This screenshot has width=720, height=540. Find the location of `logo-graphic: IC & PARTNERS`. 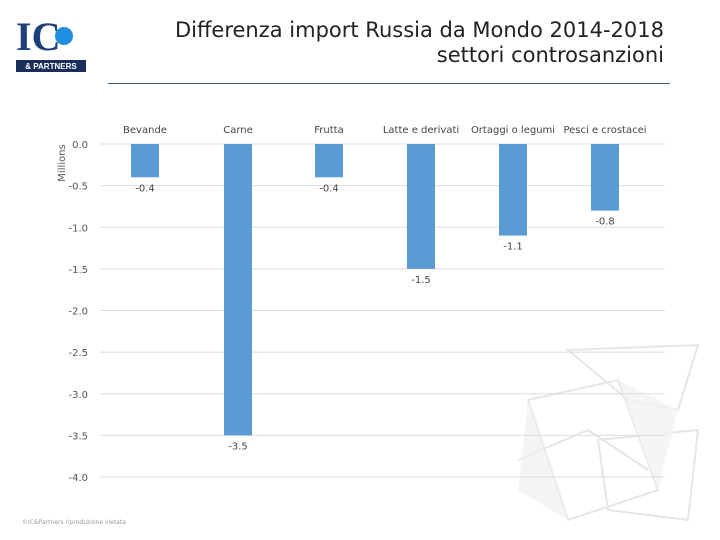

logo-graphic: IC & PARTNERS is located at coordinates (51, 43).